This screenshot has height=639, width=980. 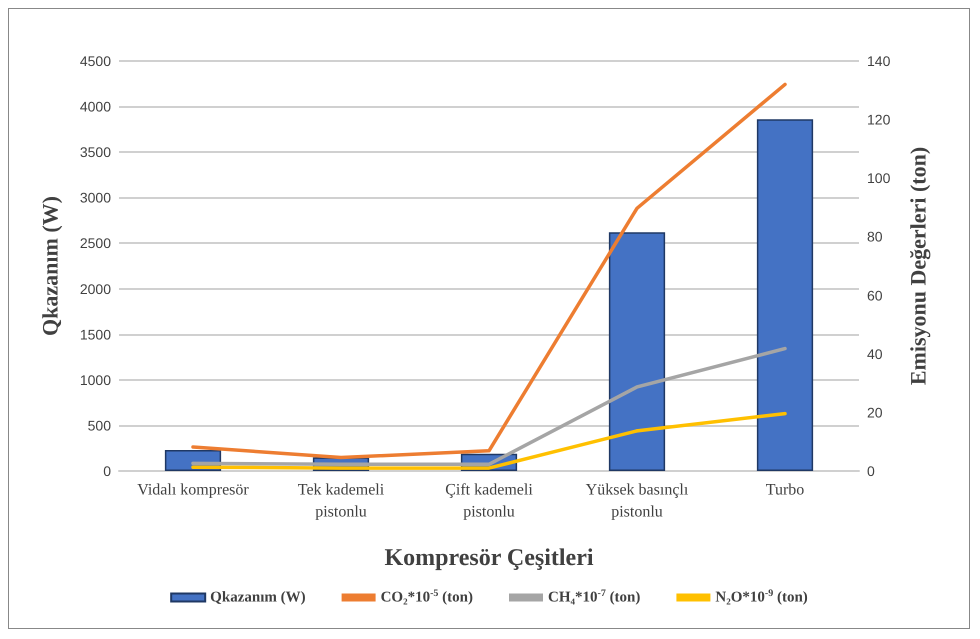 I want to click on y-tick-label: 3500, so click(x=96, y=152).